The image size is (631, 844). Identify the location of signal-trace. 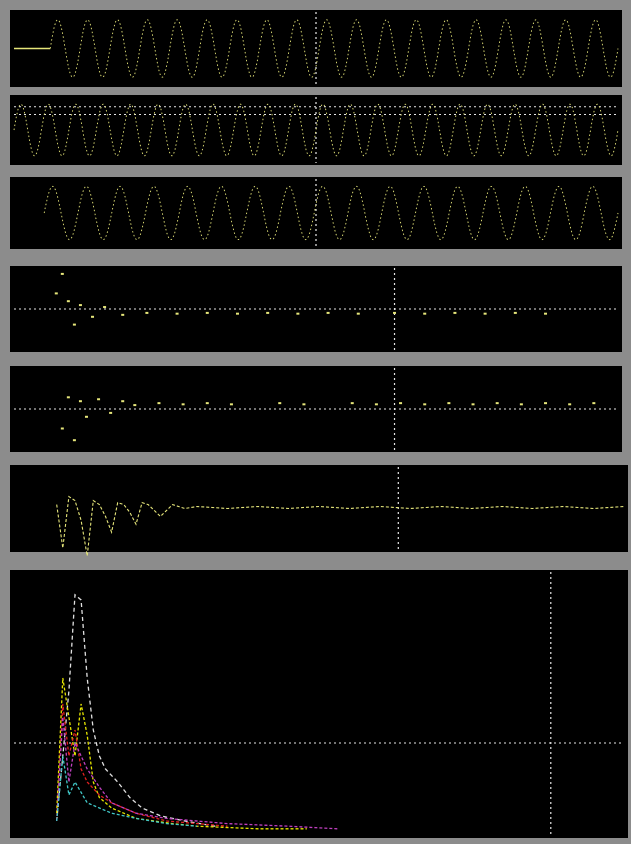
(340, 525).